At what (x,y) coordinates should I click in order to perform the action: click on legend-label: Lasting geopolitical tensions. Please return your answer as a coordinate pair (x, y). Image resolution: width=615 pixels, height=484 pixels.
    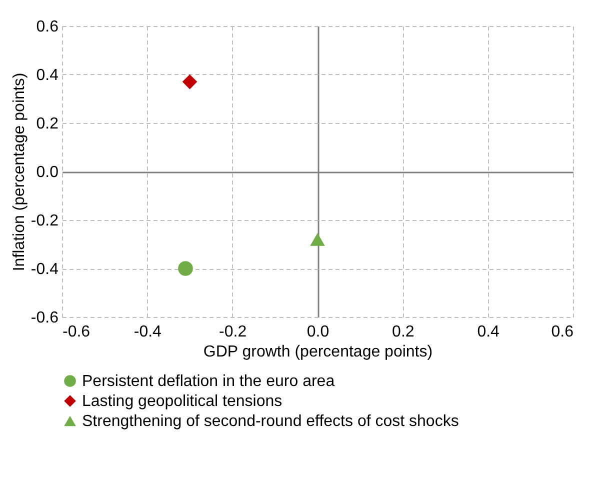
    Looking at the image, I should click on (182, 401).